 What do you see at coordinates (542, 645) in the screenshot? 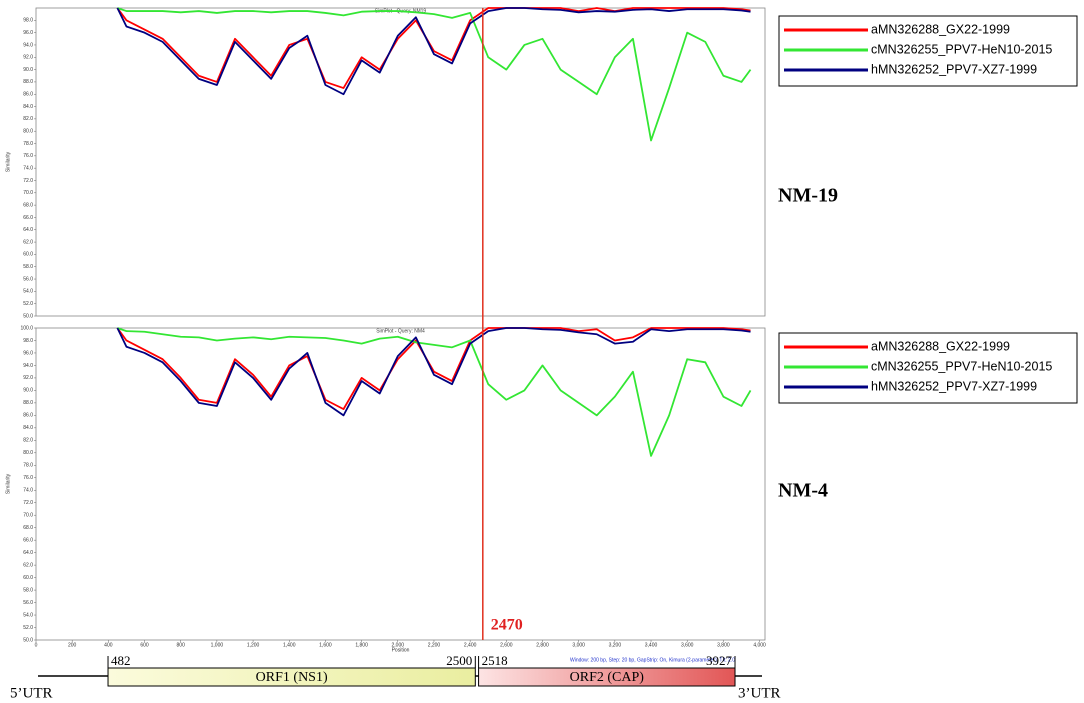
I see `x-tick-label: 2,800` at bounding box center [542, 645].